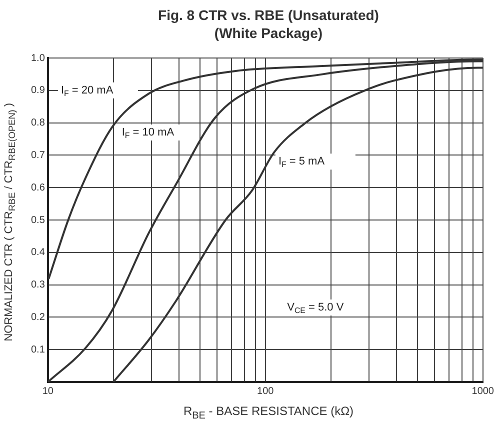  What do you see at coordinates (38, 285) in the screenshot?
I see `y-tick-label: 0.3` at bounding box center [38, 285].